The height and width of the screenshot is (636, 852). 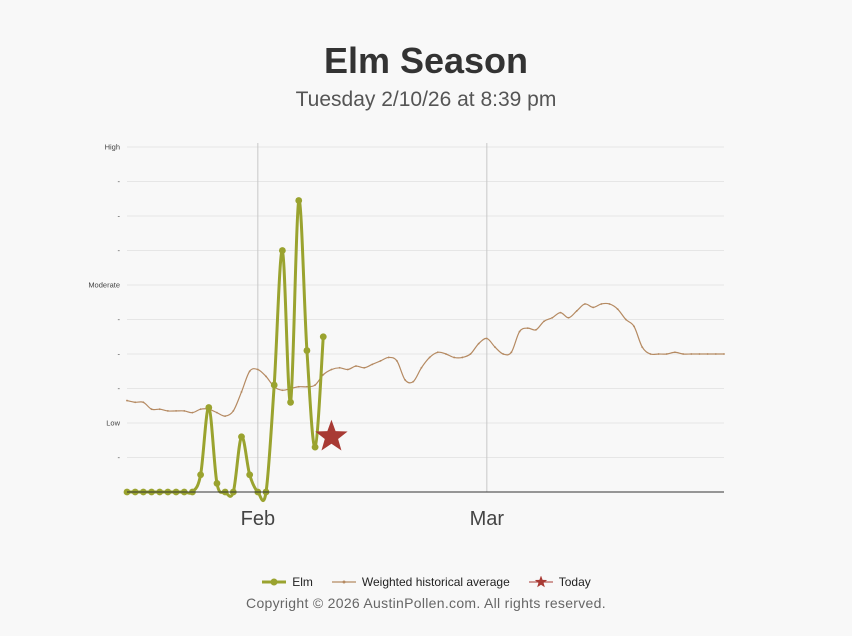 I want to click on legend-today-star-icon, so click(x=540, y=582).